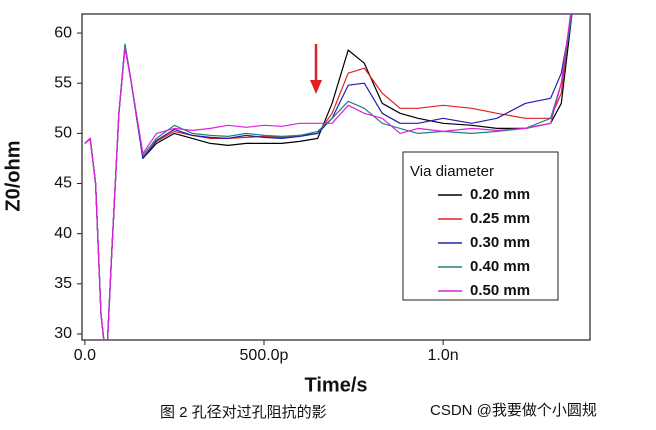 The width and height of the screenshot is (656, 430). Describe the element at coordinates (63, 133) in the screenshot. I see `y-tick-label: 50` at that location.